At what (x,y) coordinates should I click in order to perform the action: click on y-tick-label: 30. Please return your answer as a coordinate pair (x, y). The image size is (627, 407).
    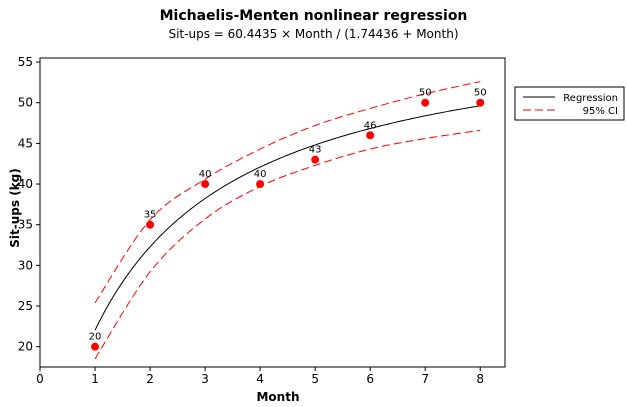
    Looking at the image, I should click on (25, 265).